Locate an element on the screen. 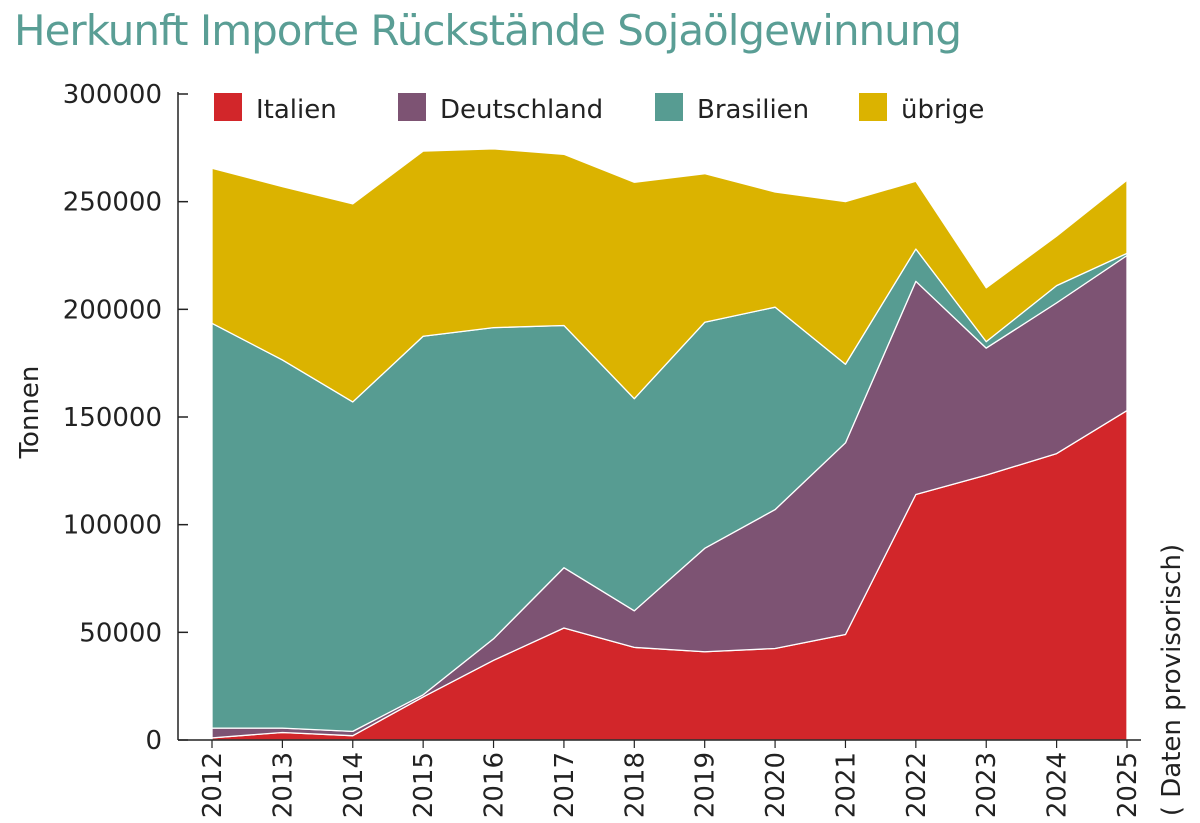  y-tick-label: 200000 is located at coordinates (112, 310).